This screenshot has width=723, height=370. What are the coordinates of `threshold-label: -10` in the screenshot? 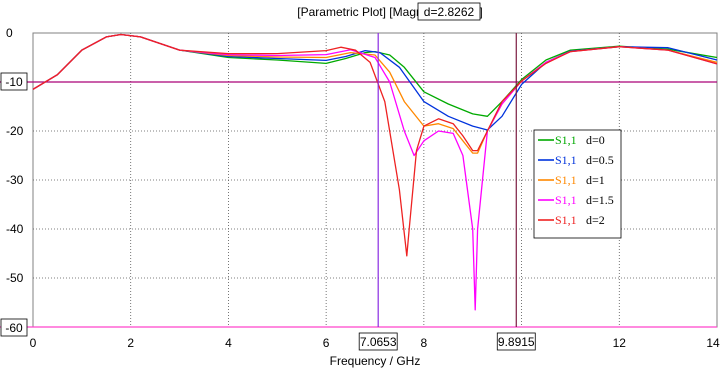 It's located at (14, 81).